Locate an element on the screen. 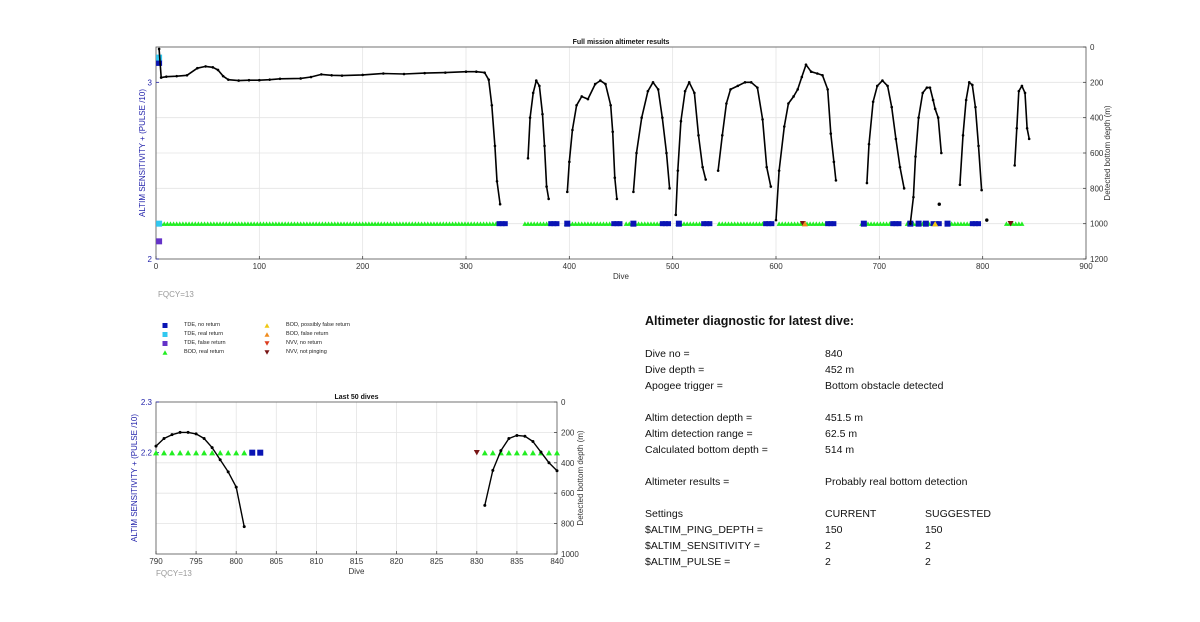  x-tick-label: 500 is located at coordinates (673, 266).